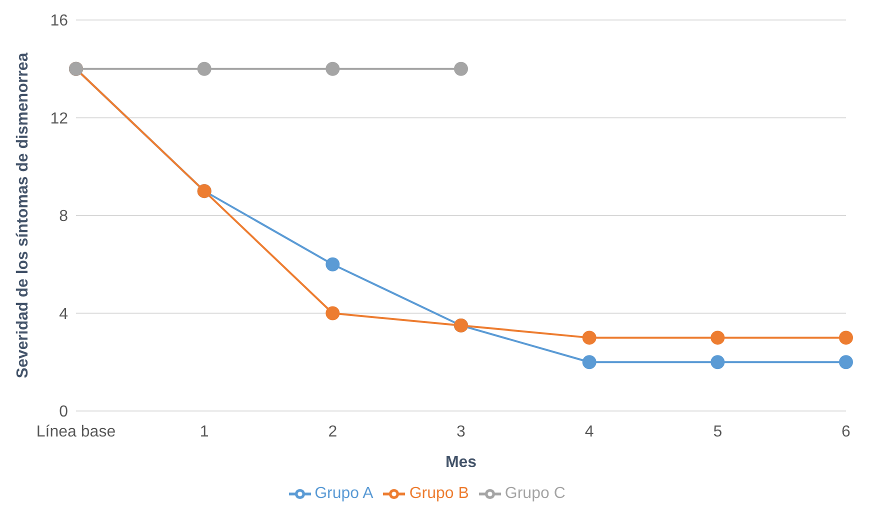 This screenshot has width=874, height=523. What do you see at coordinates (204, 431) in the screenshot?
I see `x-tick-label: 1` at bounding box center [204, 431].